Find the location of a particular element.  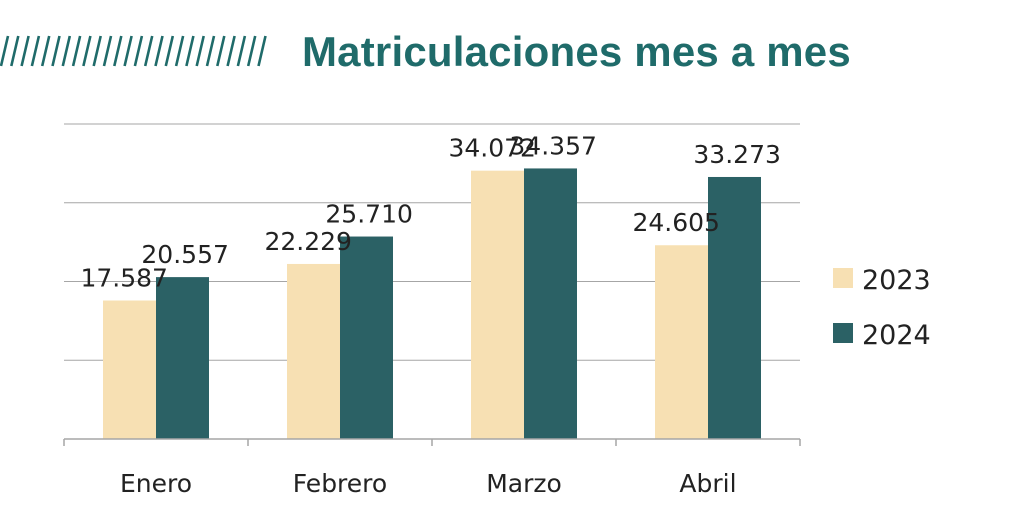

value-label: 34.072 is located at coordinates (491, 148).